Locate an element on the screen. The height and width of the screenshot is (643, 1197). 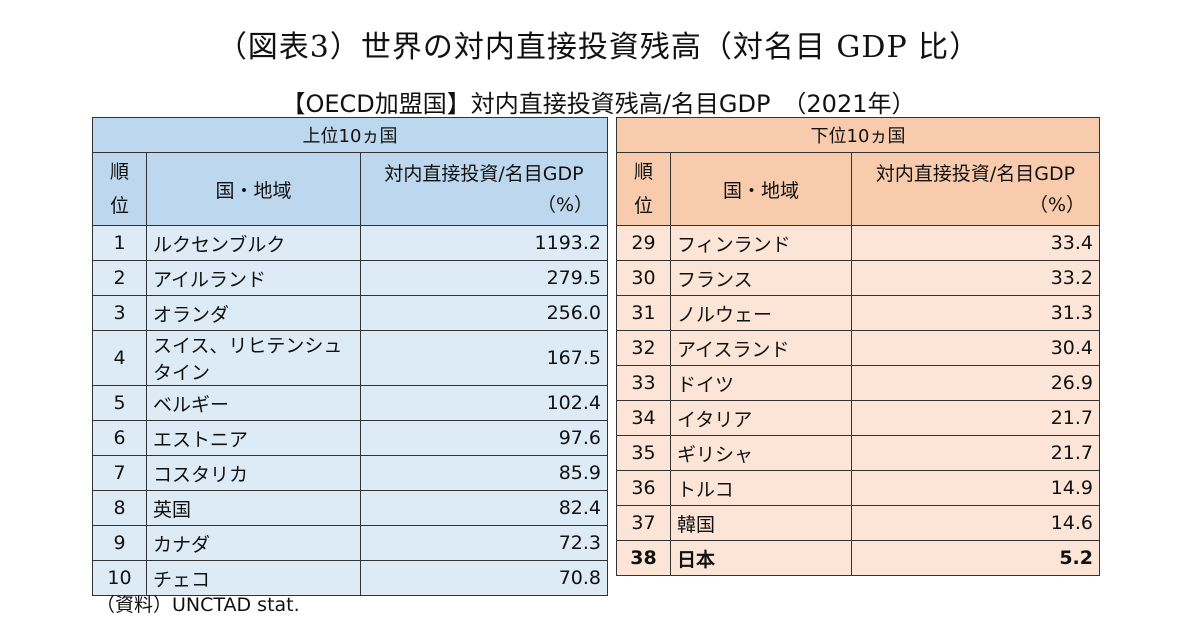
figure-title: （図表3）世界の対内直接投資残高（対名目 GDP 比） is located at coordinates (598, 47).